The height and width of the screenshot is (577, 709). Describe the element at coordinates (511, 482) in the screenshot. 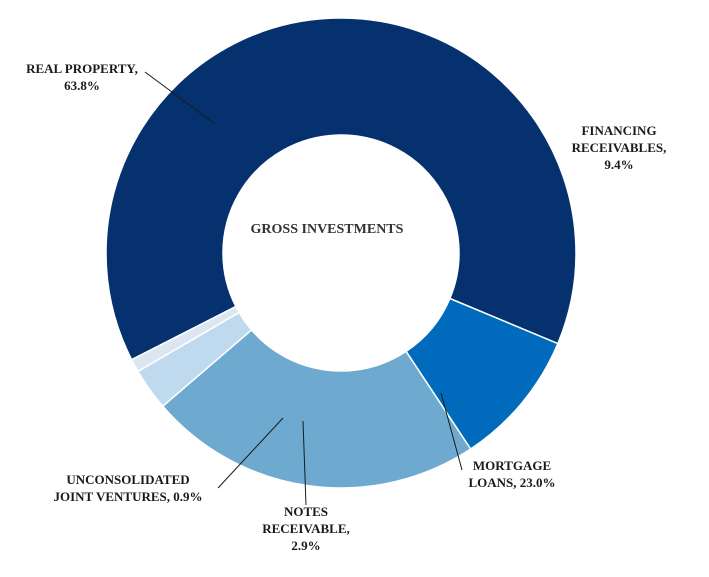

I see `slice-label-line: LOANS, 23.0%` at that location.